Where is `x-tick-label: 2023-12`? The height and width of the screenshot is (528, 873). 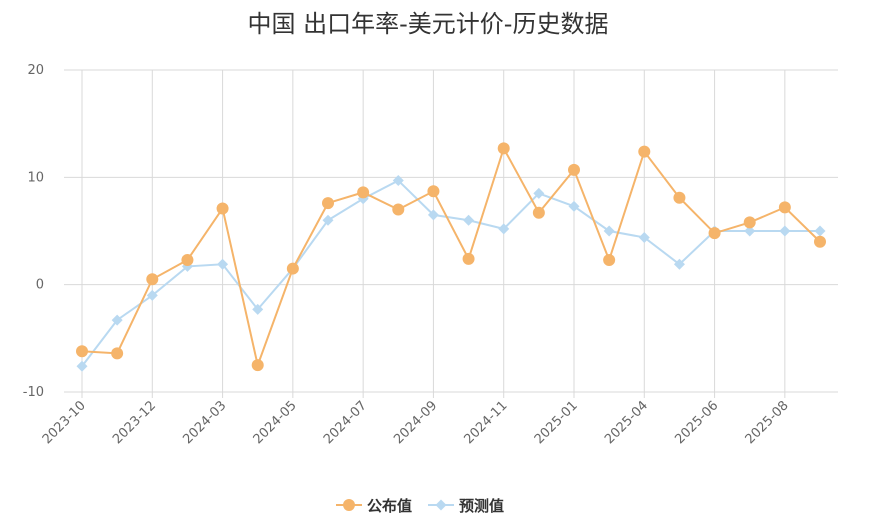 x-tick-label: 2023-12 is located at coordinates (134, 422).